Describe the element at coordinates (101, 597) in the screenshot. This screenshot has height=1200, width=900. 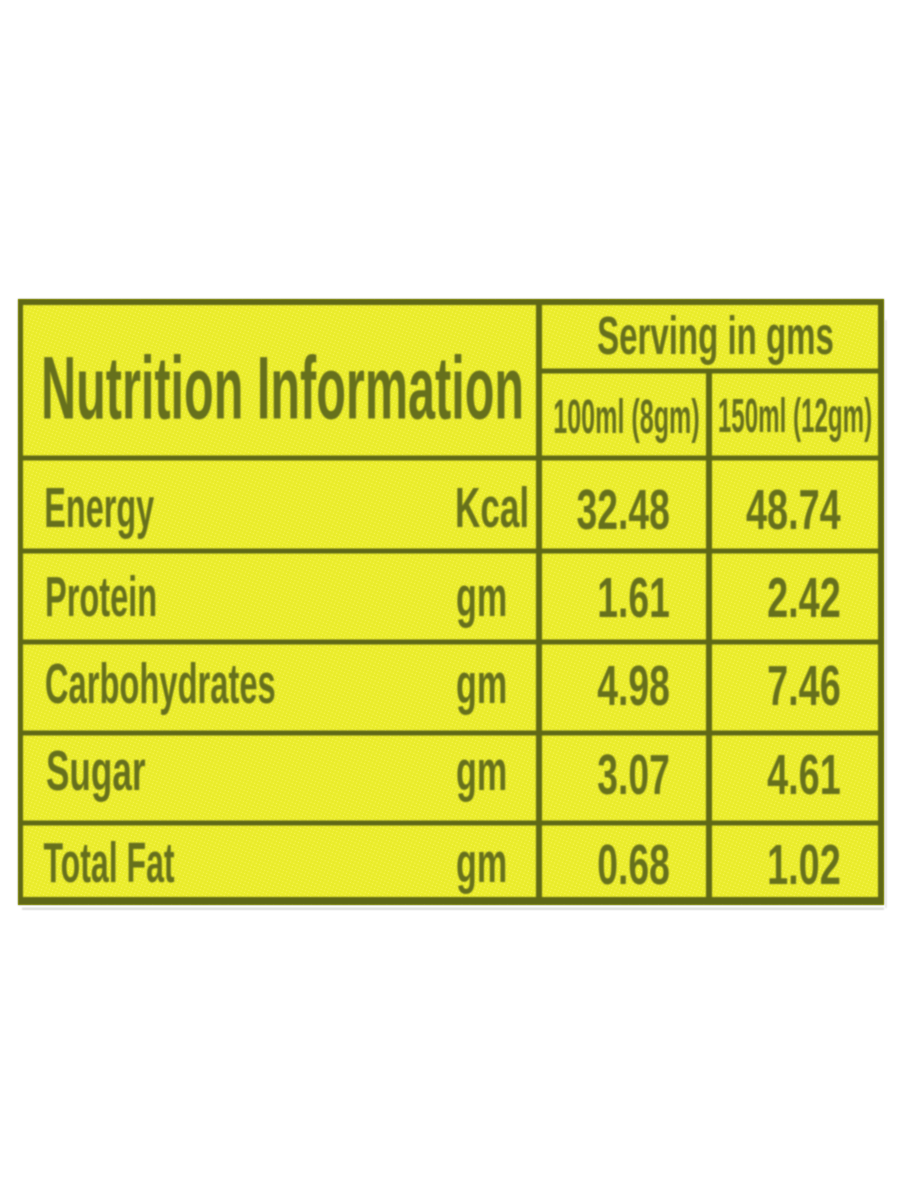
I see `svg-text: Protein` at that location.